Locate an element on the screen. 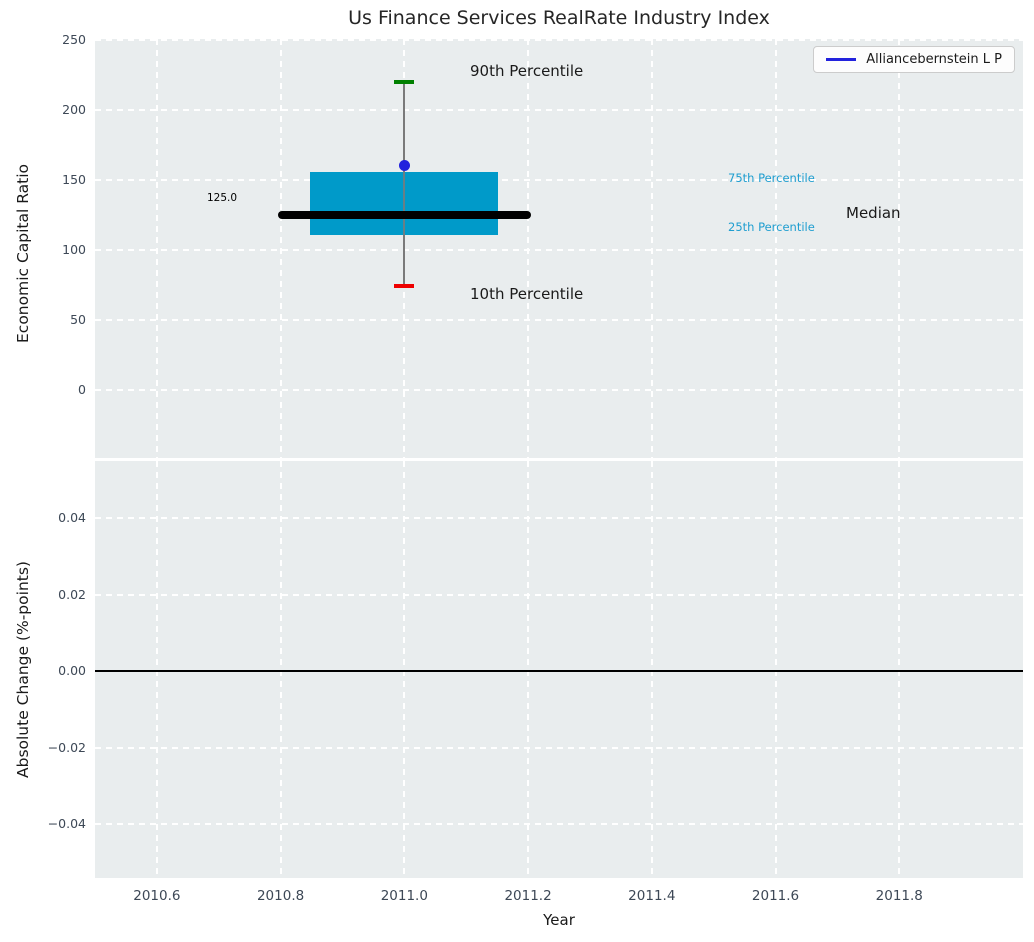 This screenshot has width=1034, height=942. p90-annotation: 90th Percentile is located at coordinates (527, 71).